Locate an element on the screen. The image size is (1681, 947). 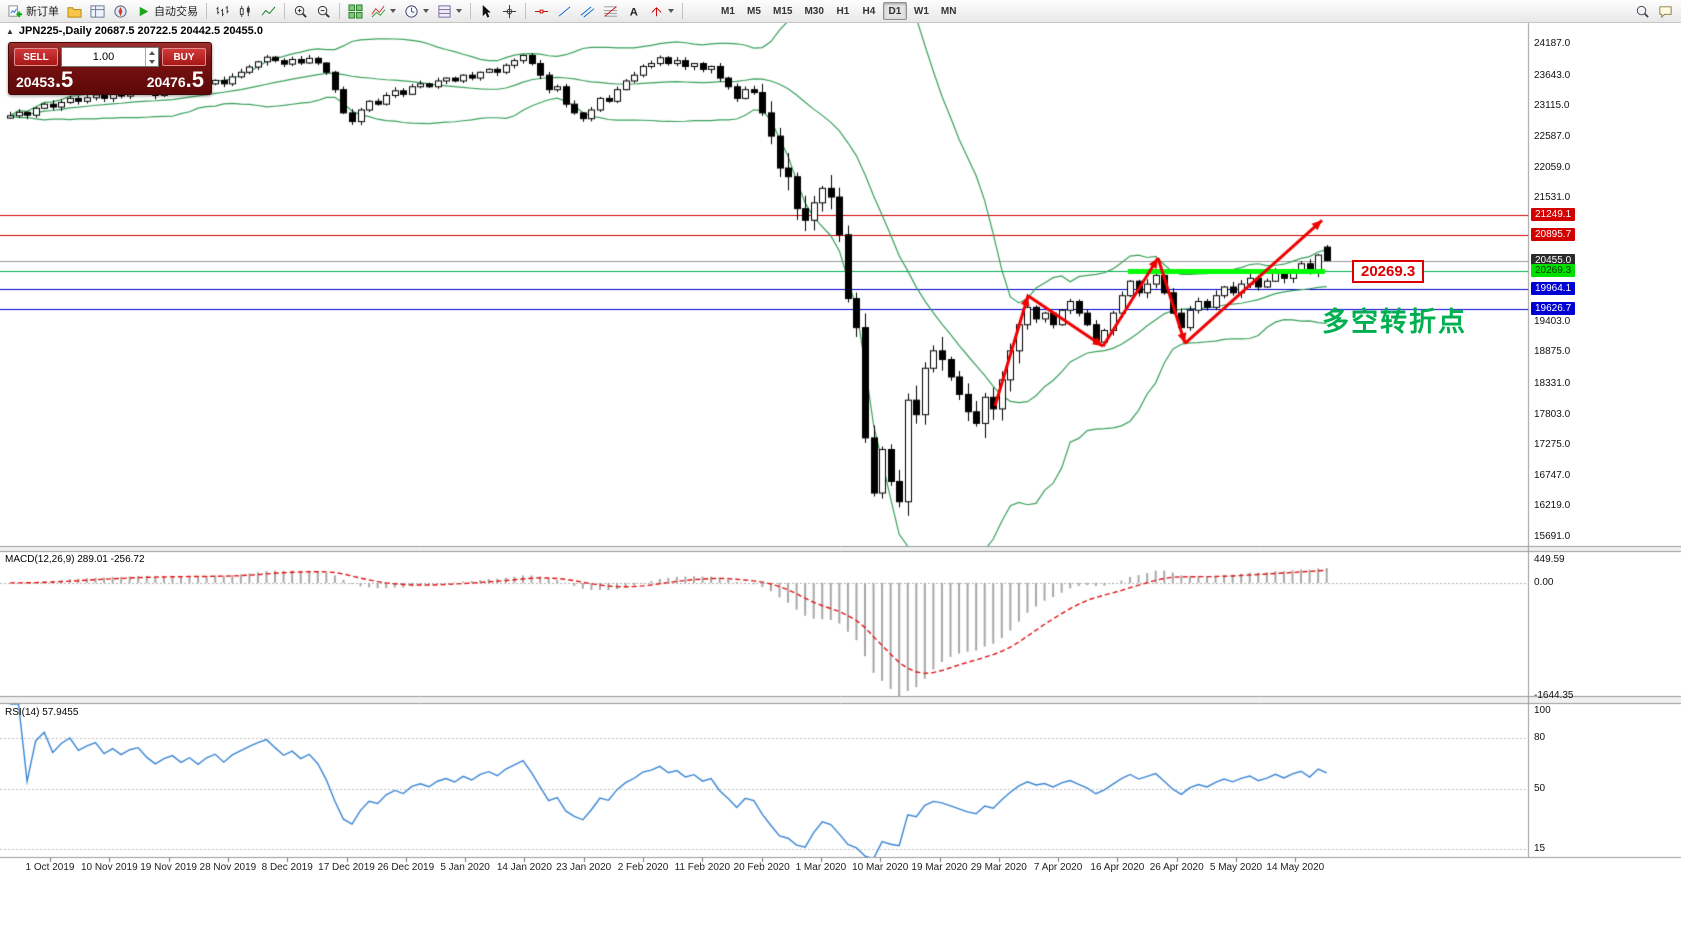
crosshair-icon is located at coordinates (509, 11).